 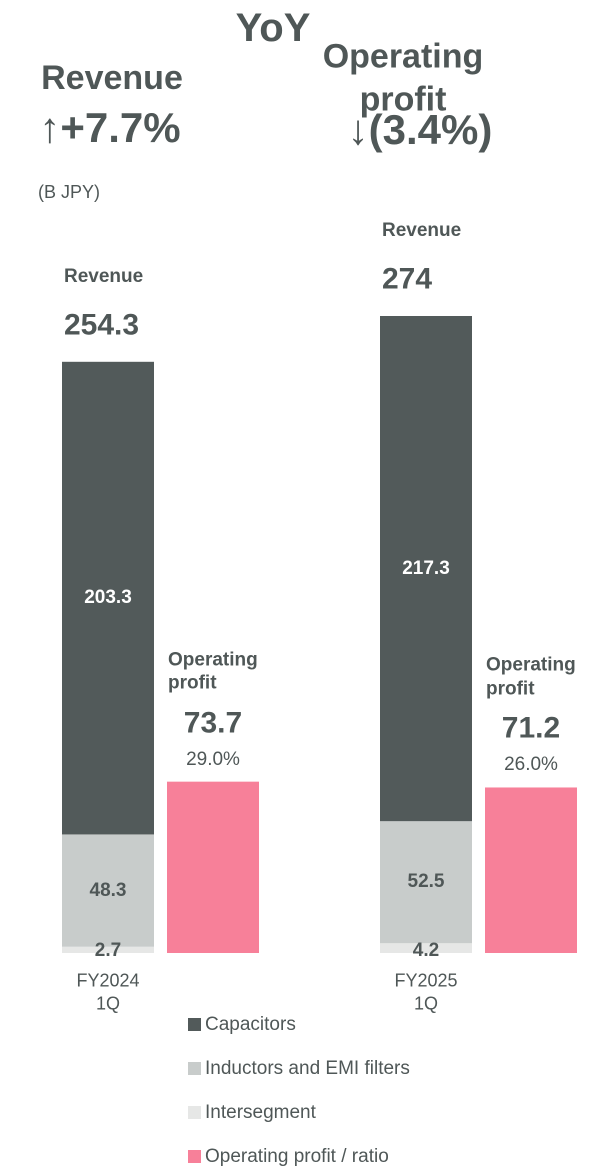 What do you see at coordinates (110, 127) in the screenshot?
I see `headline-change: ↑+7.7%` at bounding box center [110, 127].